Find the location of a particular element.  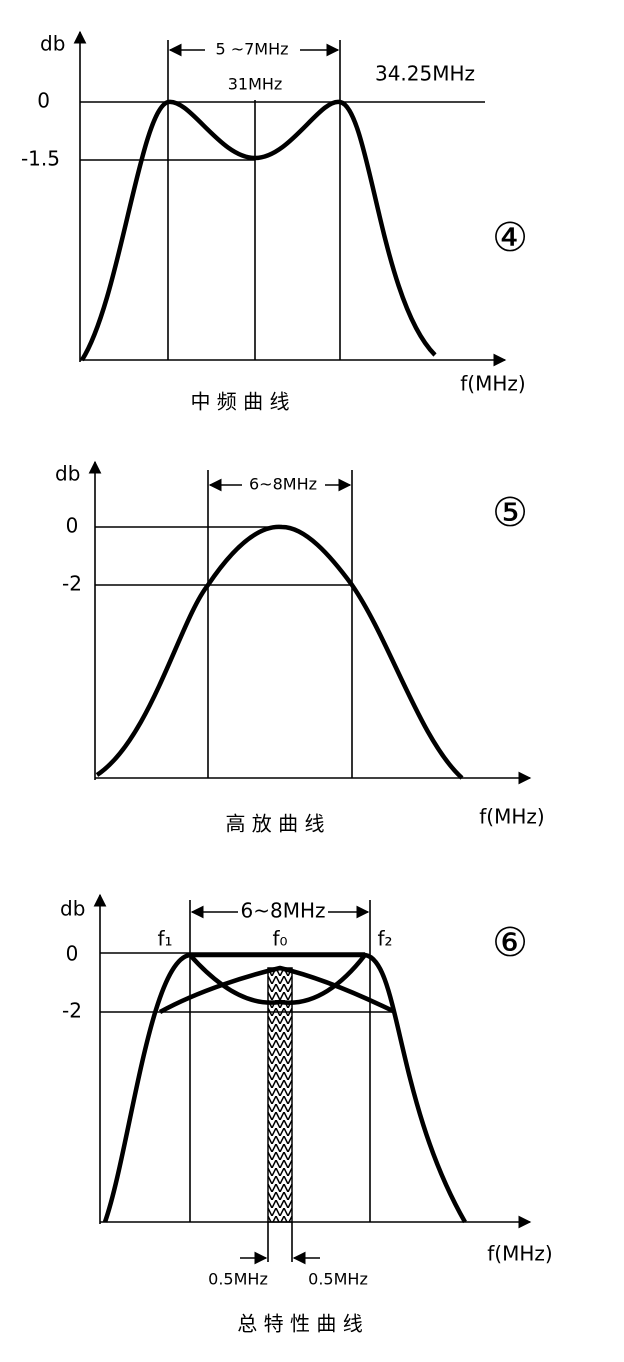

figure-number: ⑤ is located at coordinates (510, 513).